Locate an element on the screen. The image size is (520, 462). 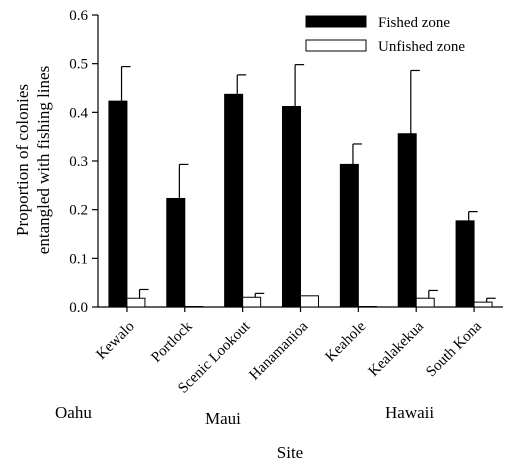
y-axis-title-line-2: entangled with fishing lines is located at coordinates (43, 160).